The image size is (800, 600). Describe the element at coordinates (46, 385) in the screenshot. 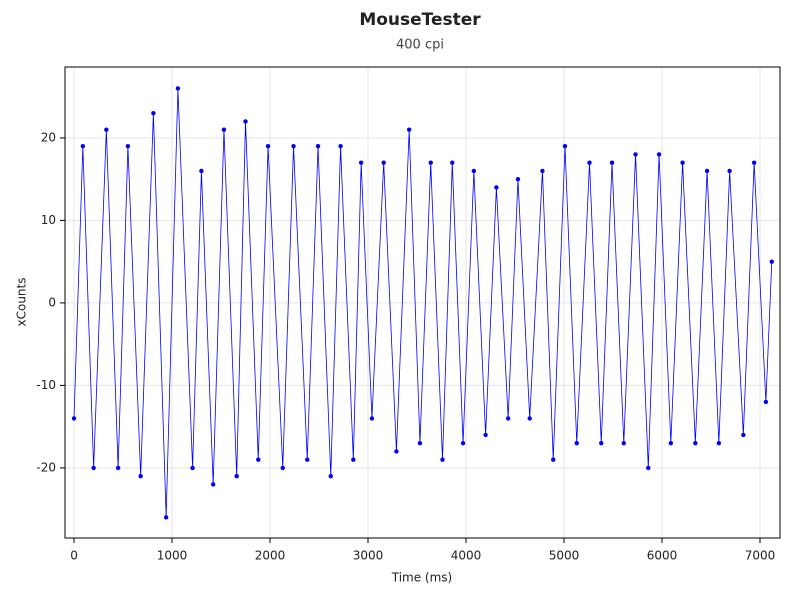

I see `y-tick-label: -10` at that location.